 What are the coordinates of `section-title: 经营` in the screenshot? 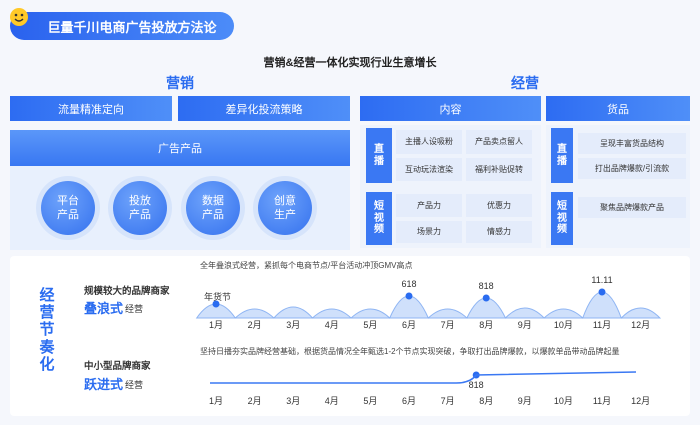 It's located at (525, 83).